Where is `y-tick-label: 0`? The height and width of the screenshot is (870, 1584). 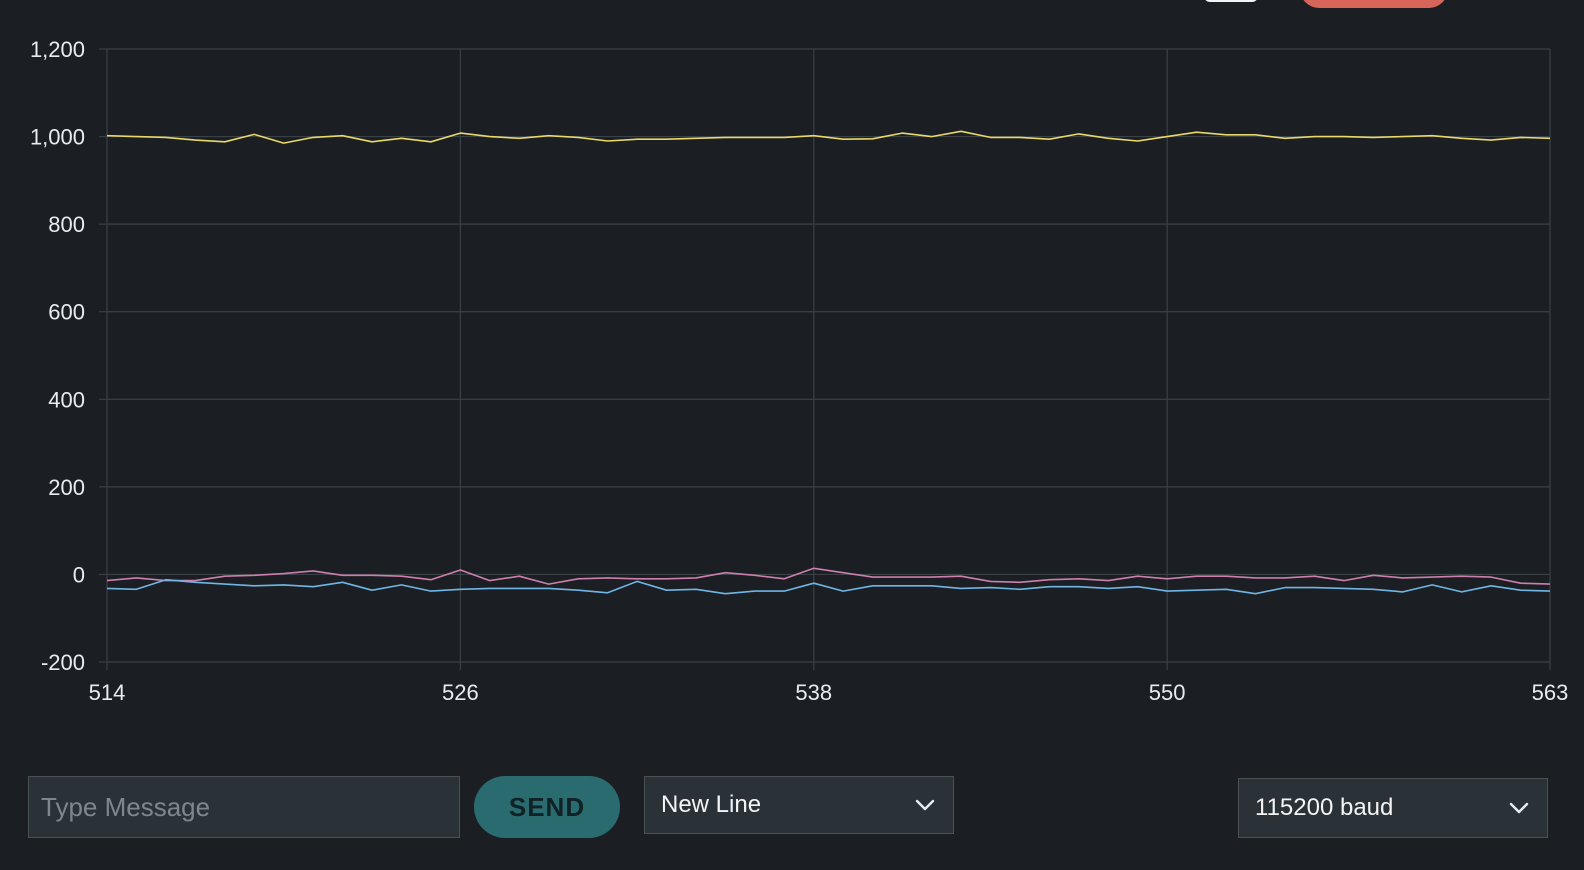 y-tick-label: 0 is located at coordinates (79, 574).